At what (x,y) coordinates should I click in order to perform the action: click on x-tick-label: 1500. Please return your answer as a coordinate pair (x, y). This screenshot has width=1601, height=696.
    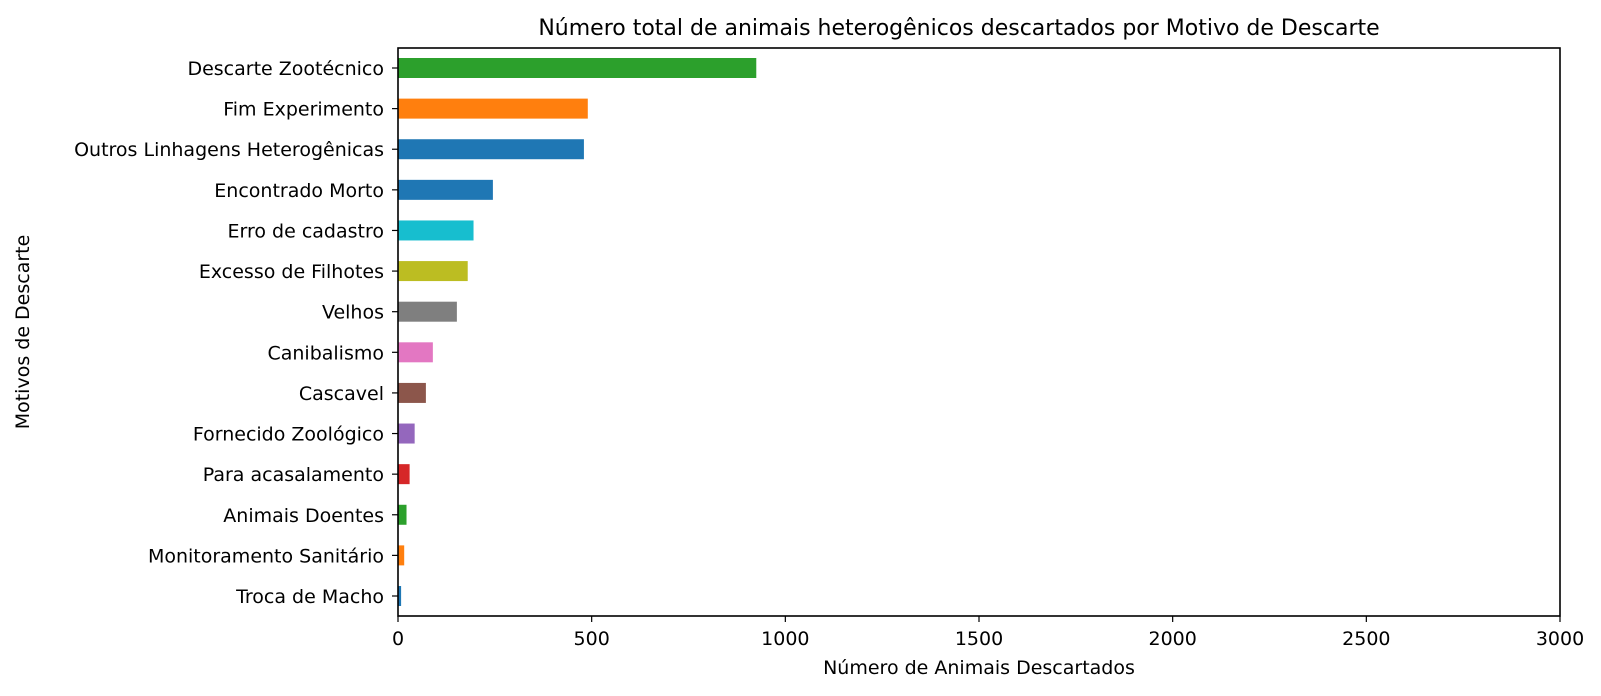
    Looking at the image, I should click on (979, 639).